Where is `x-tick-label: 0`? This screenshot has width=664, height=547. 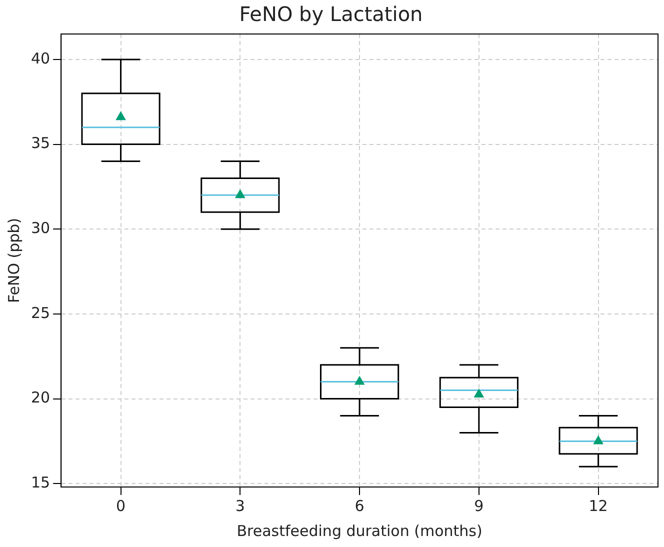
x-tick-label: 0 is located at coordinates (121, 505).